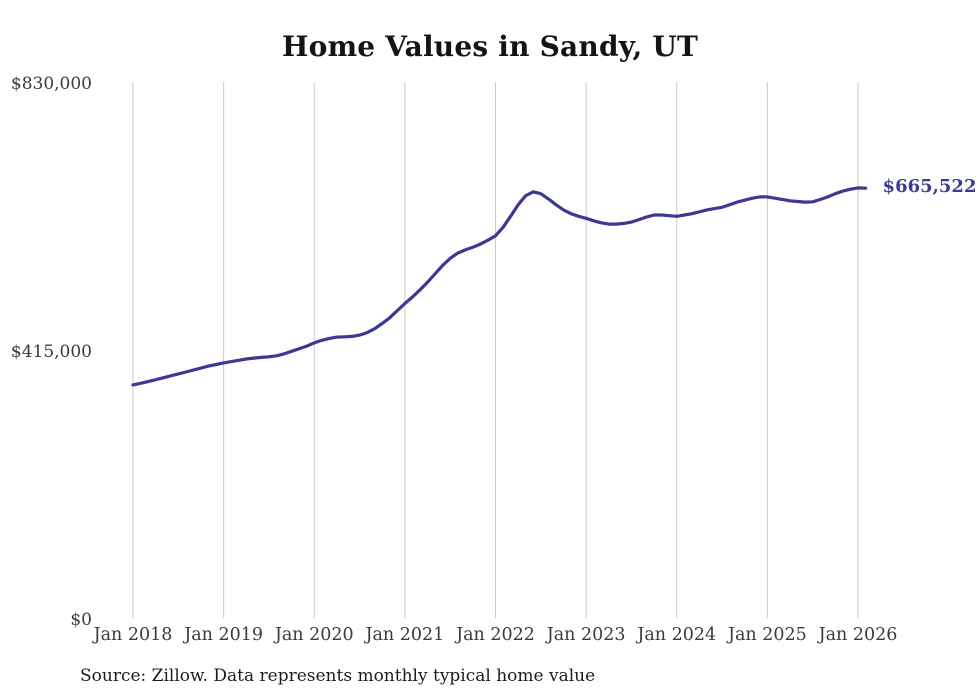  What do you see at coordinates (767, 635) in the screenshot?
I see `x-tick-label: Jan 2025` at bounding box center [767, 635].